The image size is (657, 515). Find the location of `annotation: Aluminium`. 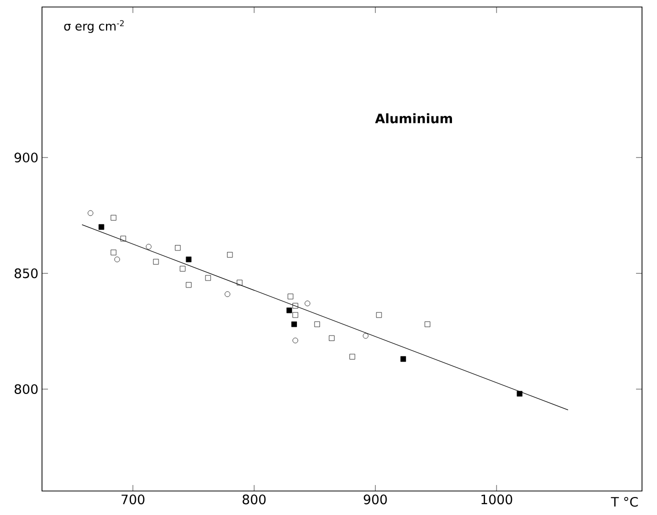

annotation: Aluminium is located at coordinates (413, 118).